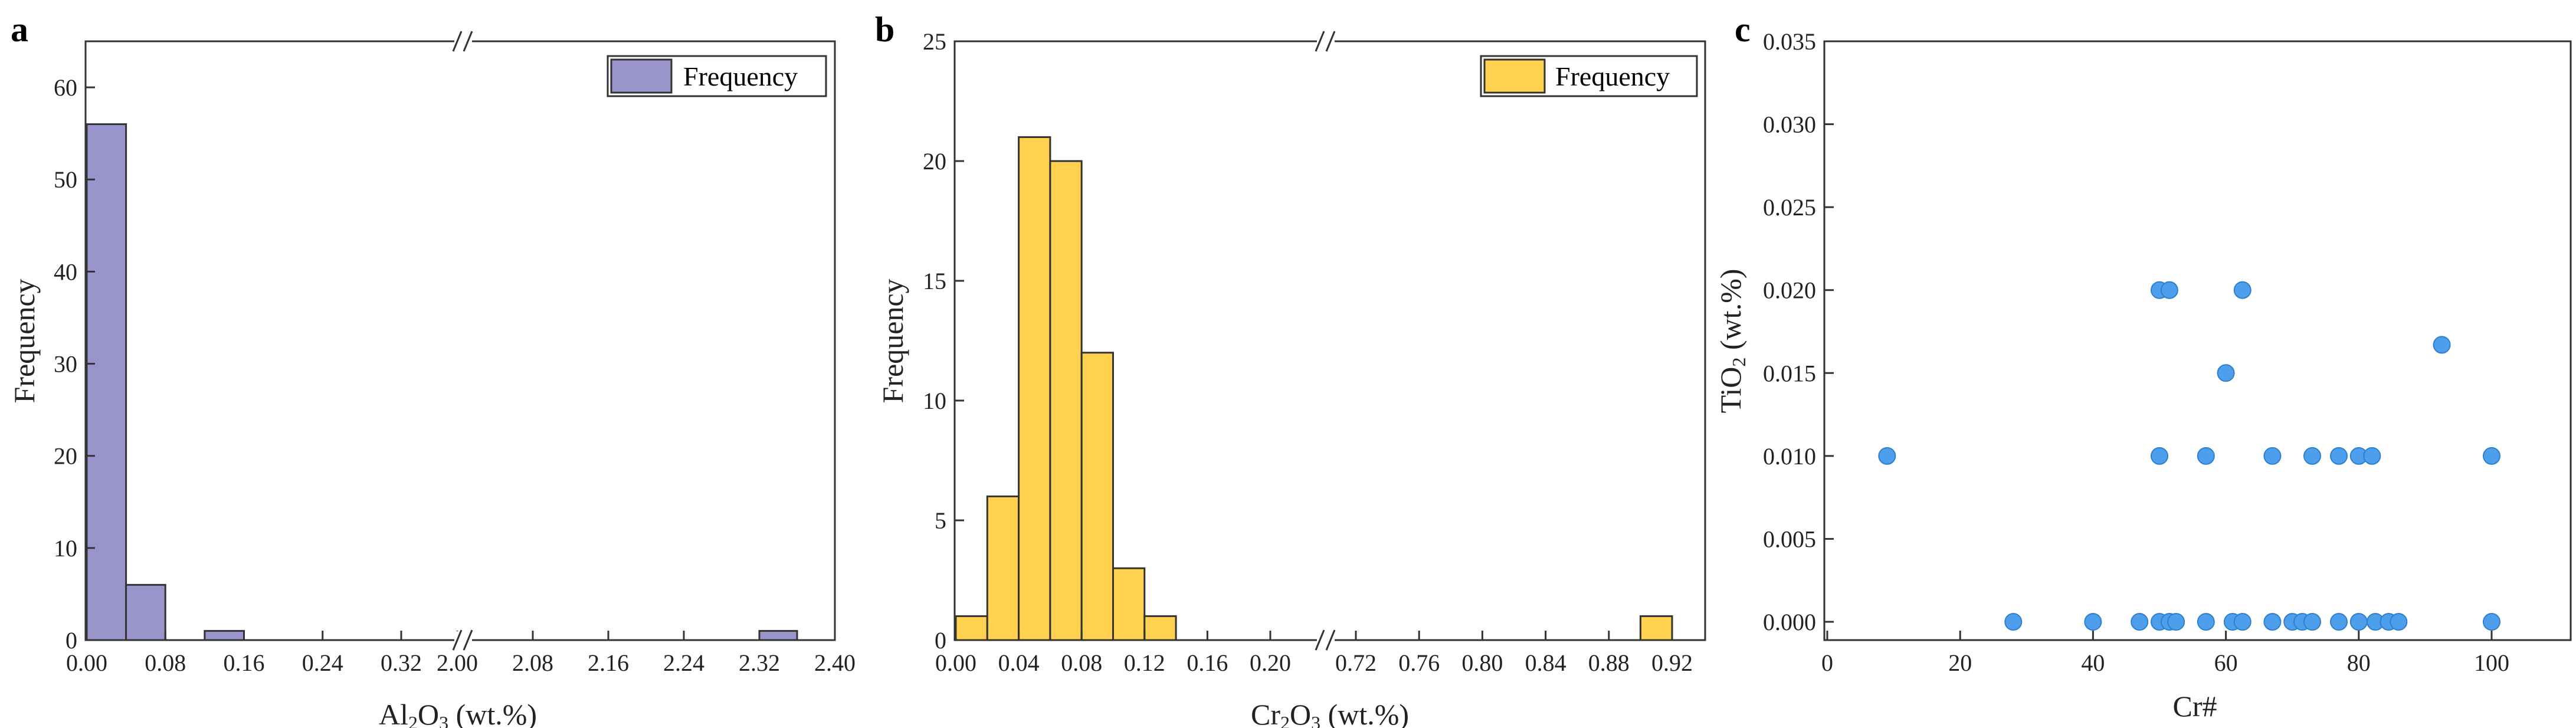 The height and width of the screenshot is (728, 2576). What do you see at coordinates (2491, 663) in the screenshot?
I see `c-x-tick-label-5: 100` at bounding box center [2491, 663].